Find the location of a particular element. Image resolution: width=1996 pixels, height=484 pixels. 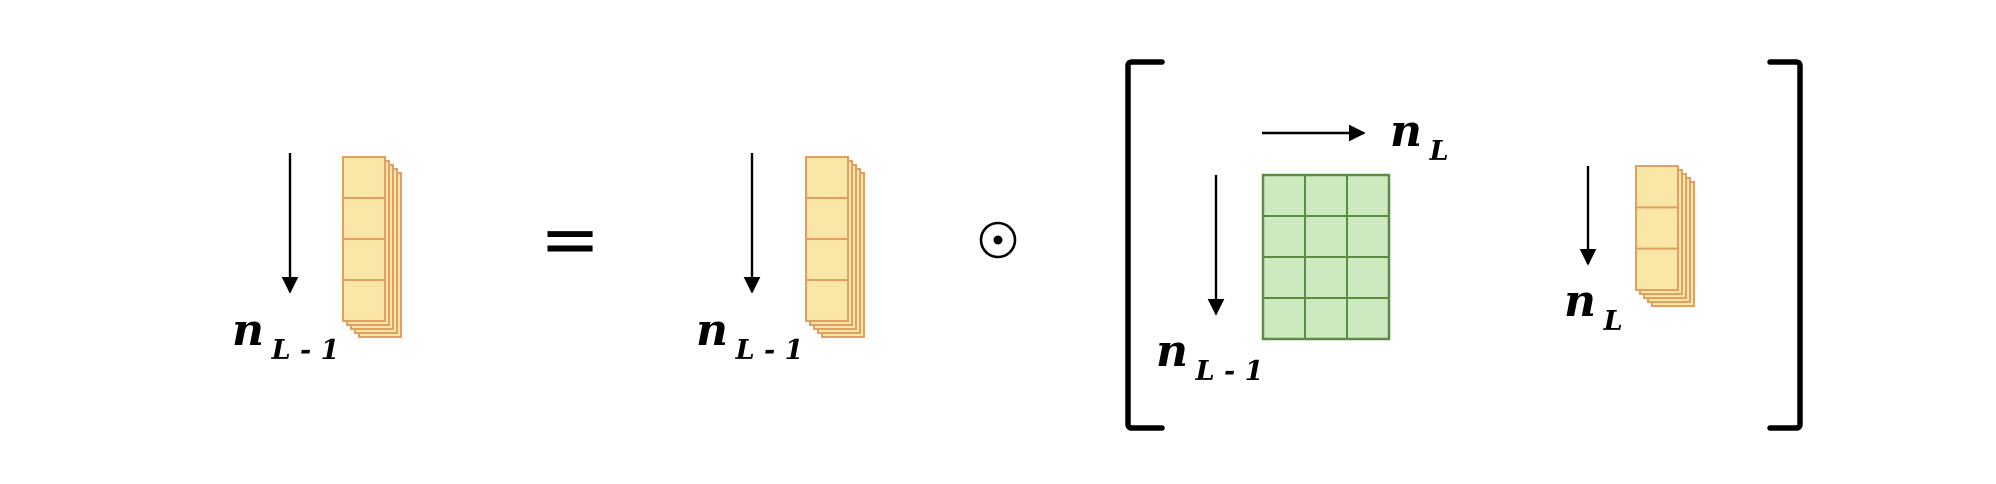

matrix-border is located at coordinates (1326, 257).